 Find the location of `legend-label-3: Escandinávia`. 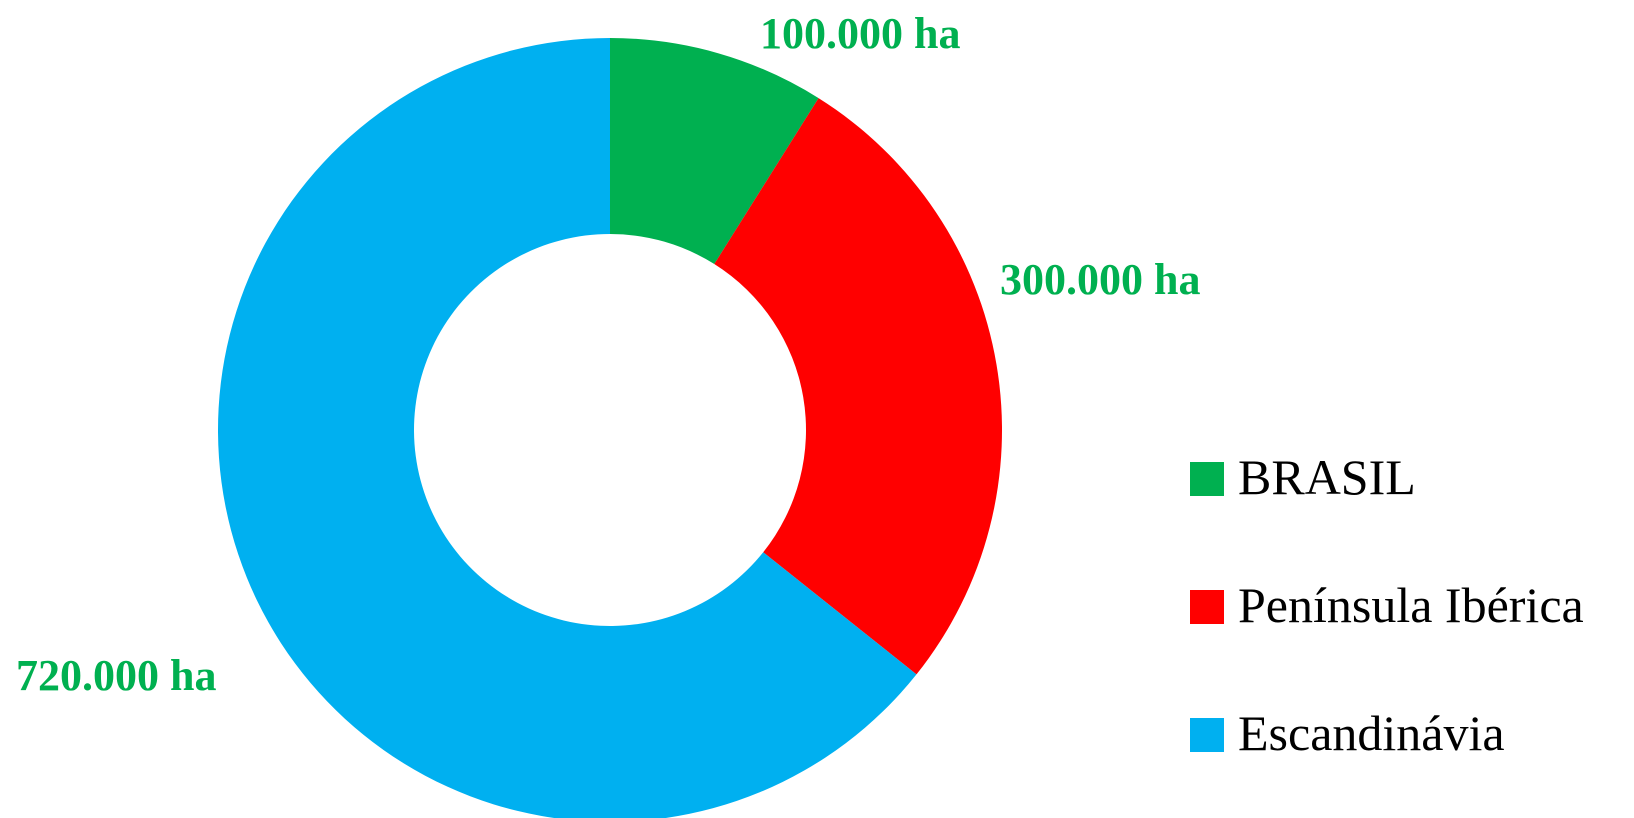

legend-label-3: Escandinávia is located at coordinates (1371, 733).